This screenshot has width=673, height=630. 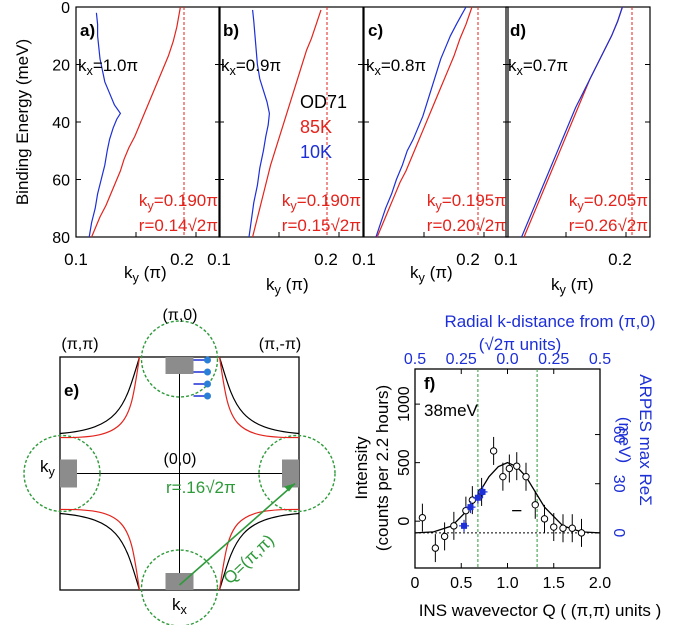 I want to click on fermi-surface-black, so click(x=179, y=473).